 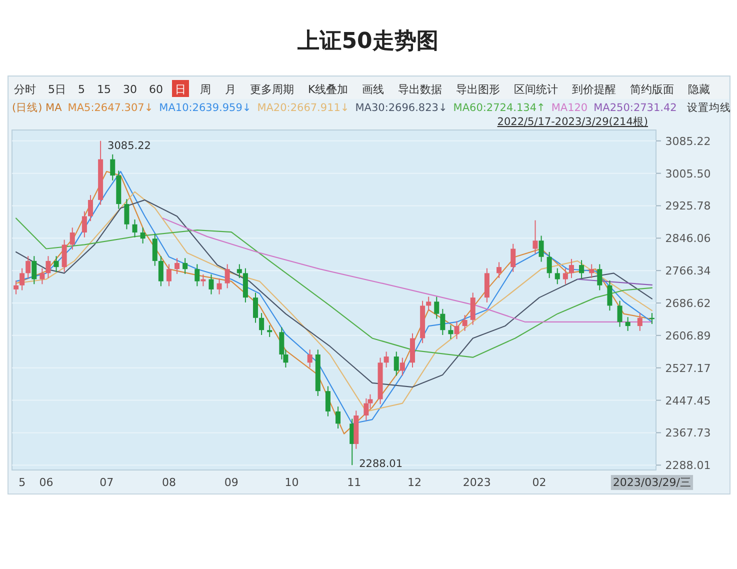 What do you see at coordinates (708, 107) in the screenshot?
I see `text: 设置均线` at bounding box center [708, 107].